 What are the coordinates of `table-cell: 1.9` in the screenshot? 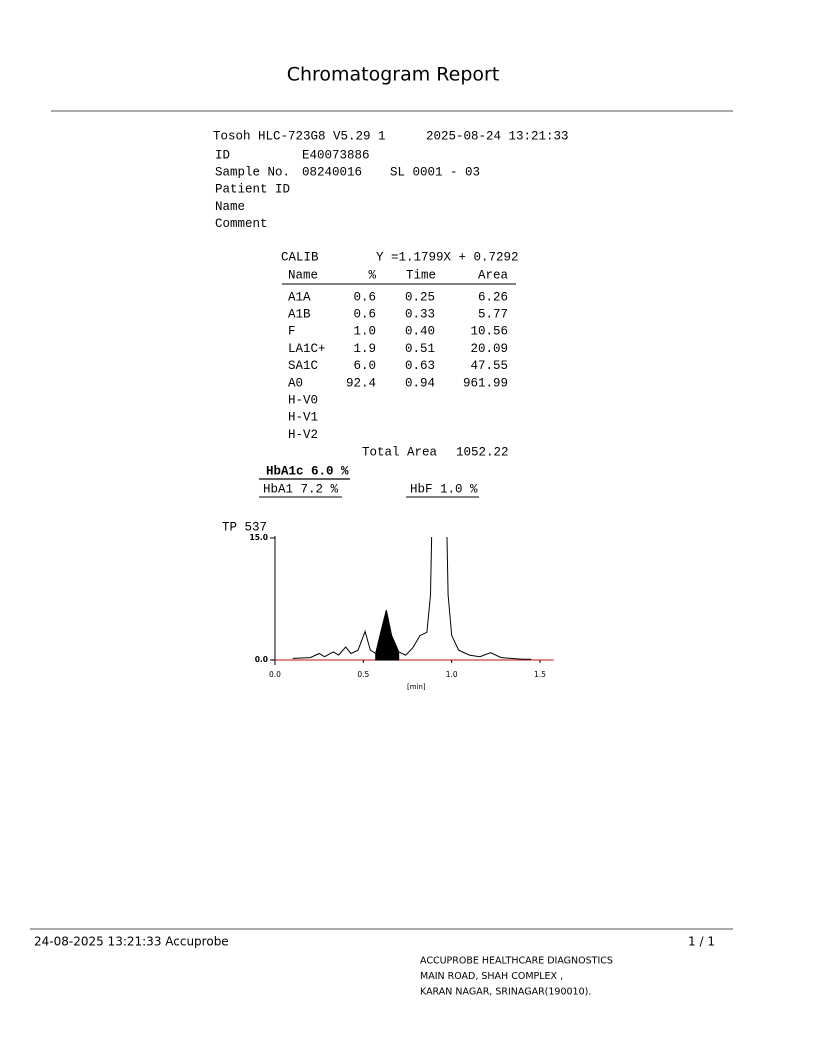 It's located at (364, 349).